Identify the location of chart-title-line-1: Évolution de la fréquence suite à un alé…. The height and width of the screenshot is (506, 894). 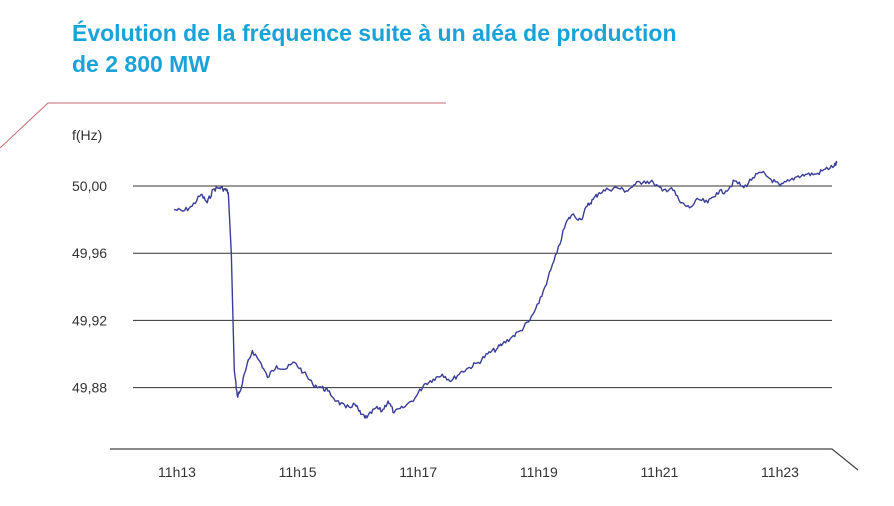
(374, 33).